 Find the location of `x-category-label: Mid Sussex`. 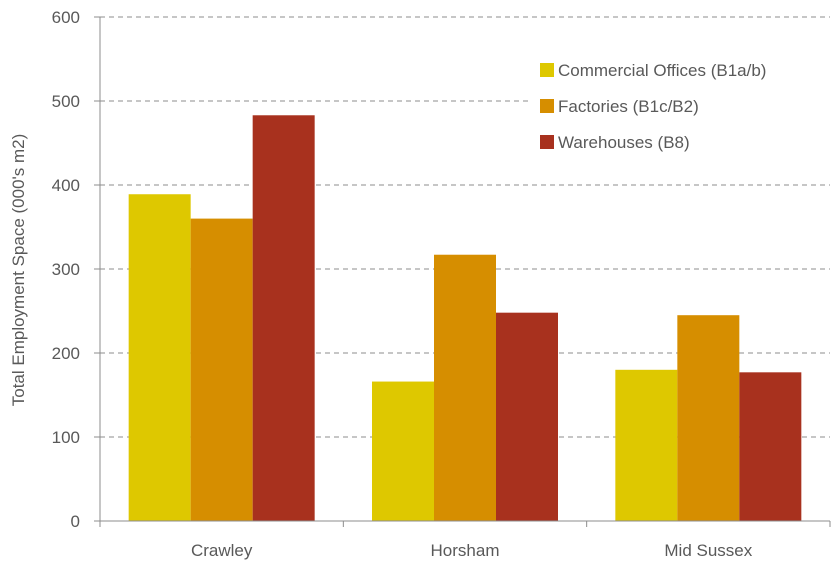

x-category-label: Mid Sussex is located at coordinates (708, 550).